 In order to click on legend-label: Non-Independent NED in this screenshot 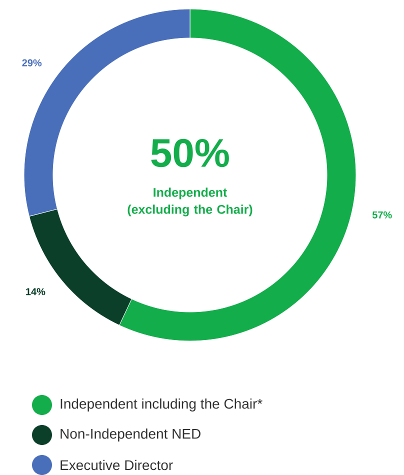, I will do `click(130, 435)`.